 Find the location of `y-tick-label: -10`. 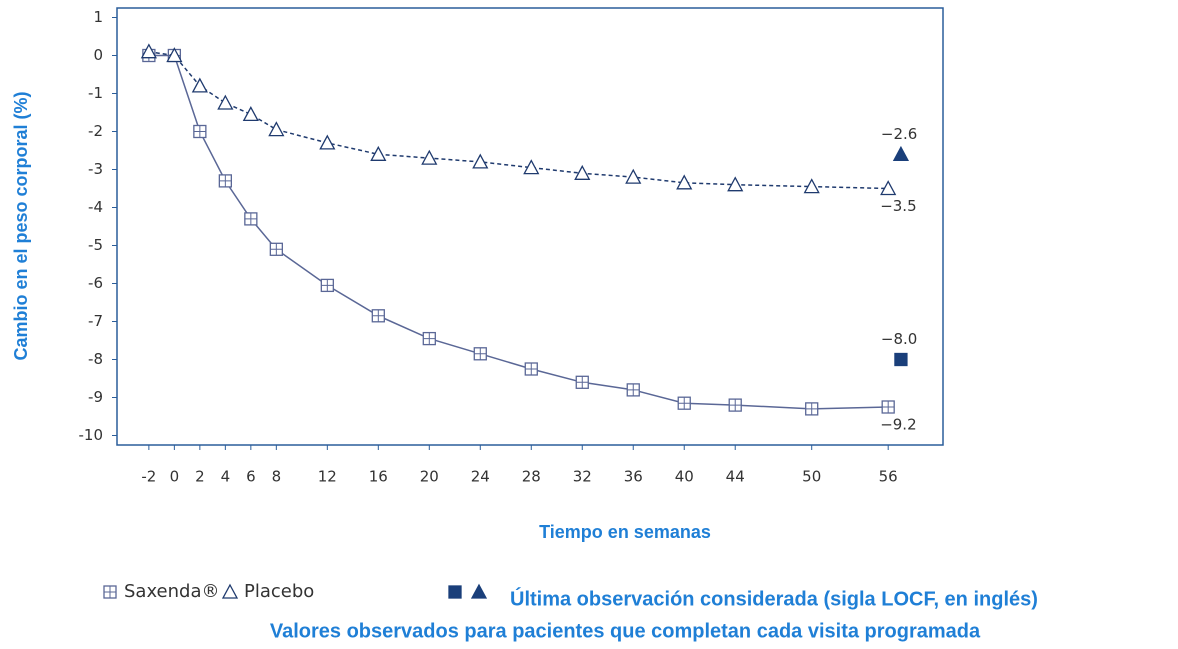

y-tick-label: -10 is located at coordinates (91, 435).